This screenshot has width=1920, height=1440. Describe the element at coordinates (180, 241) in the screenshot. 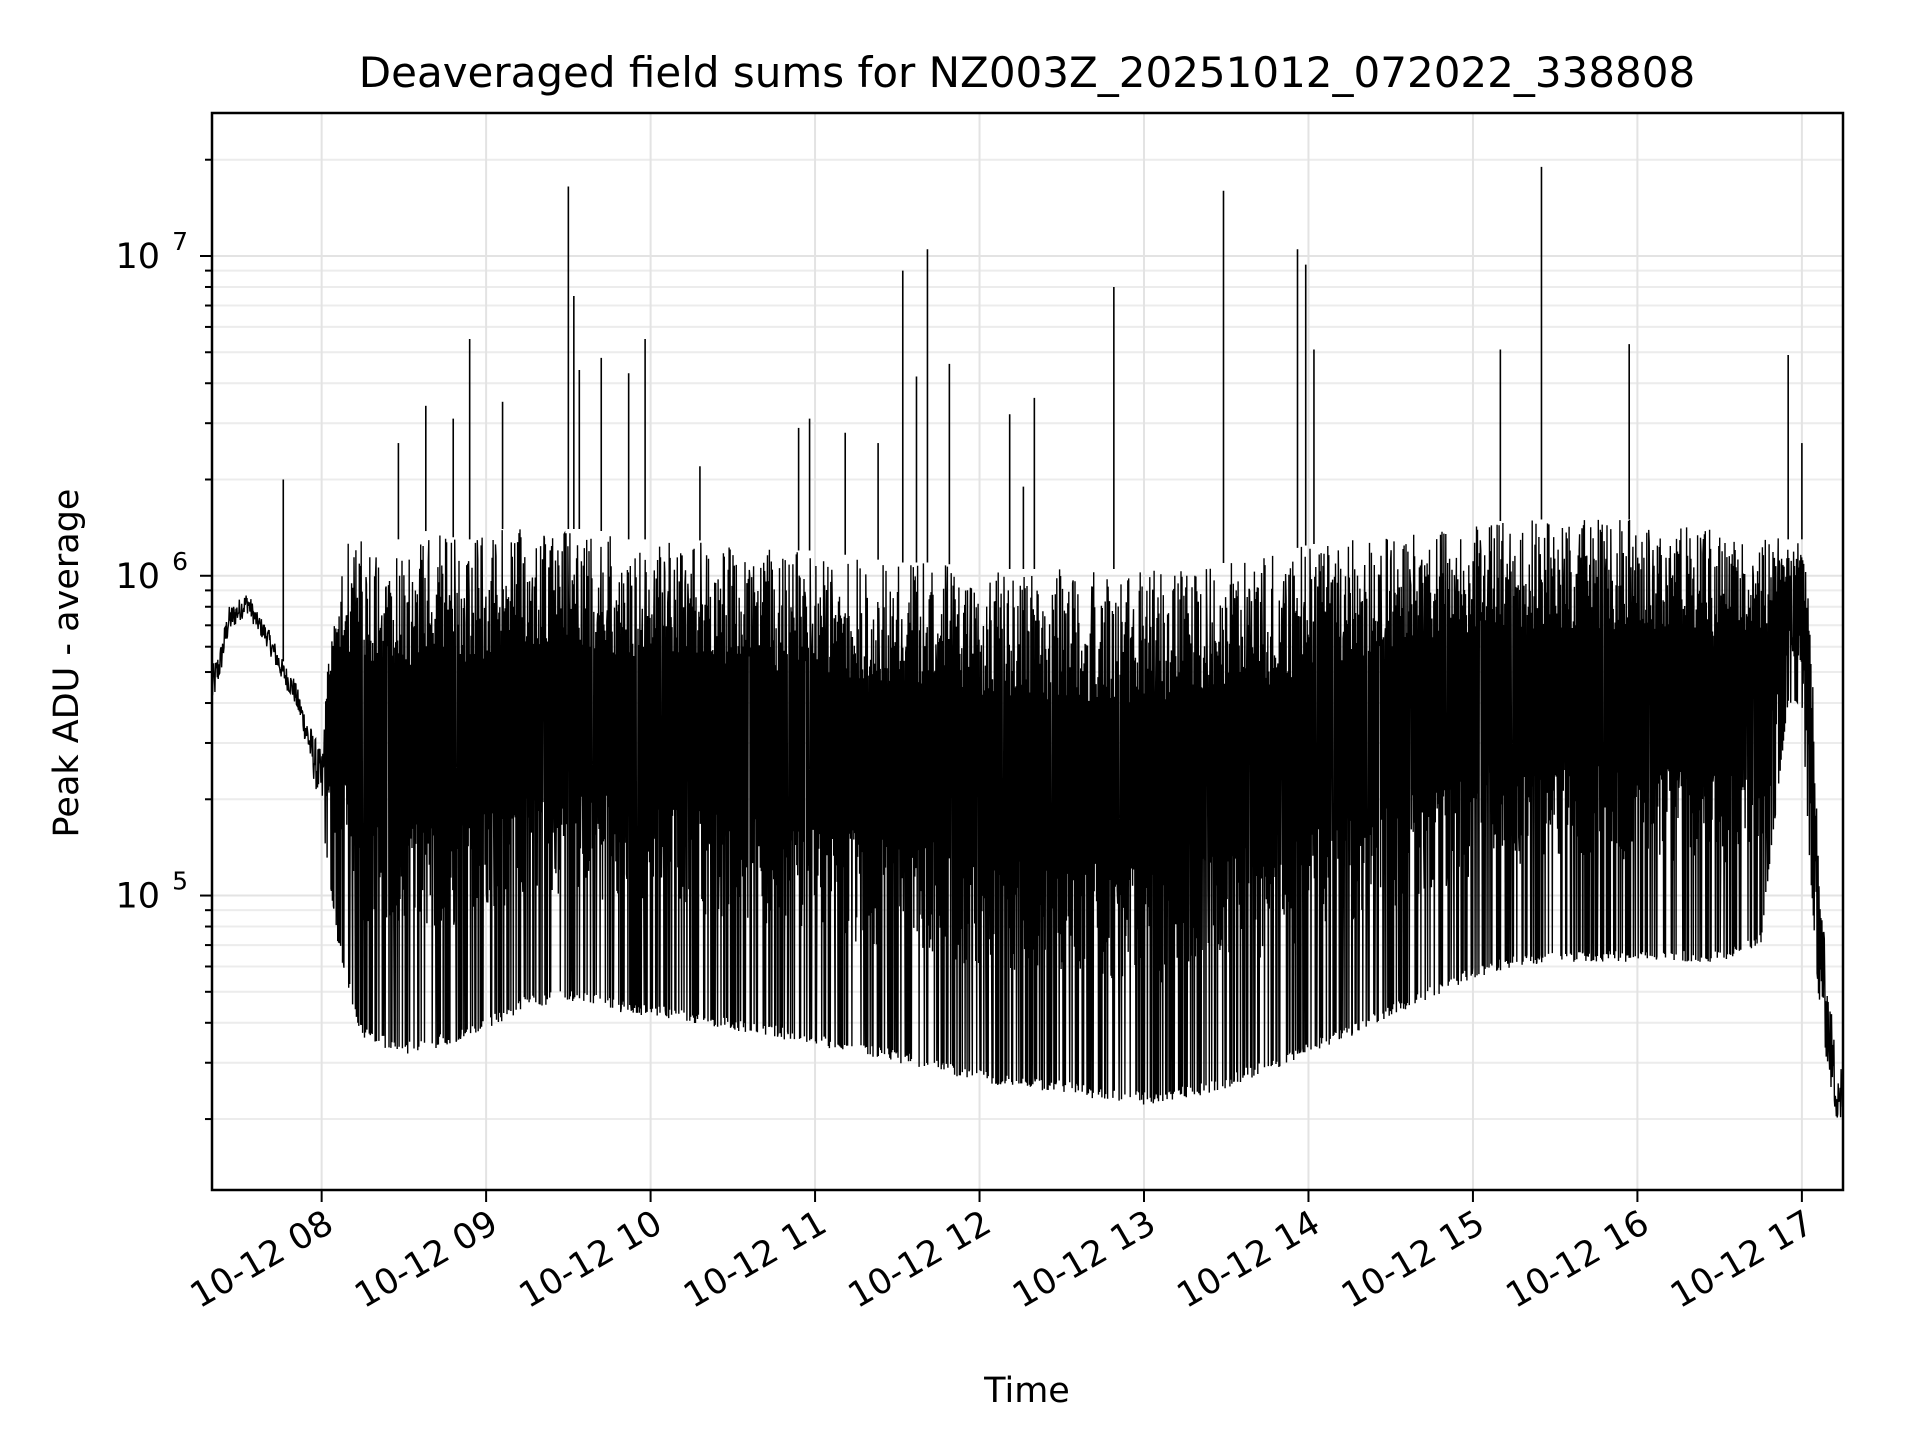

I see `y-tick-label-exponent: 7` at that location.